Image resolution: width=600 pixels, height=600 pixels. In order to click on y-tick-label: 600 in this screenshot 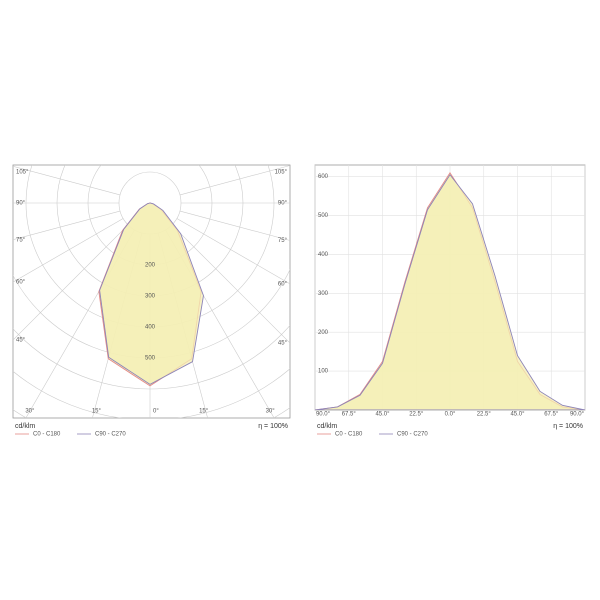, I will do `click(323, 177)`.